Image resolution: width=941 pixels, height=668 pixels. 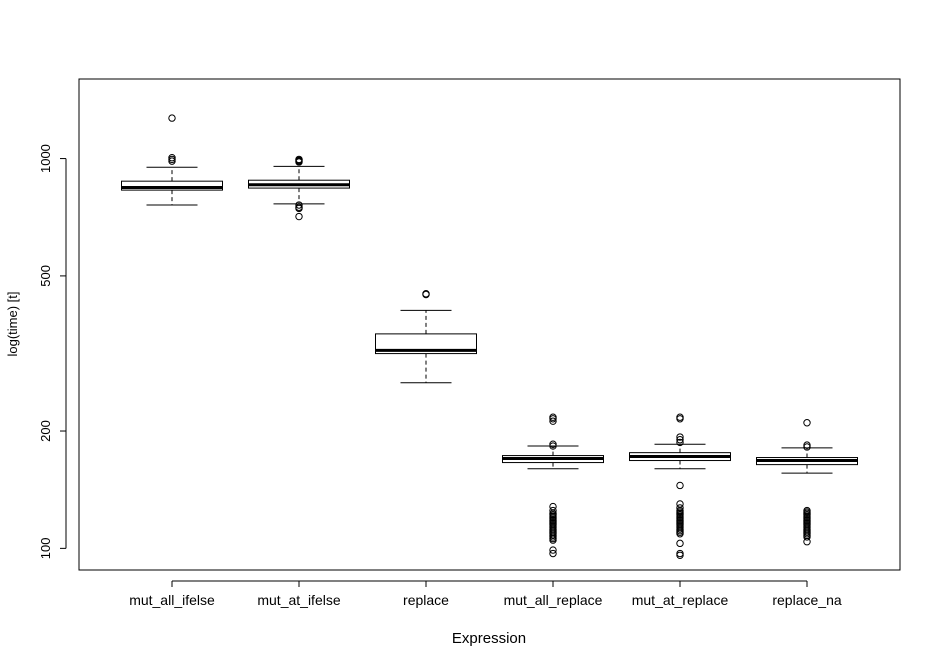 What do you see at coordinates (45, 549) in the screenshot?
I see `y-tick-label: 100` at bounding box center [45, 549].